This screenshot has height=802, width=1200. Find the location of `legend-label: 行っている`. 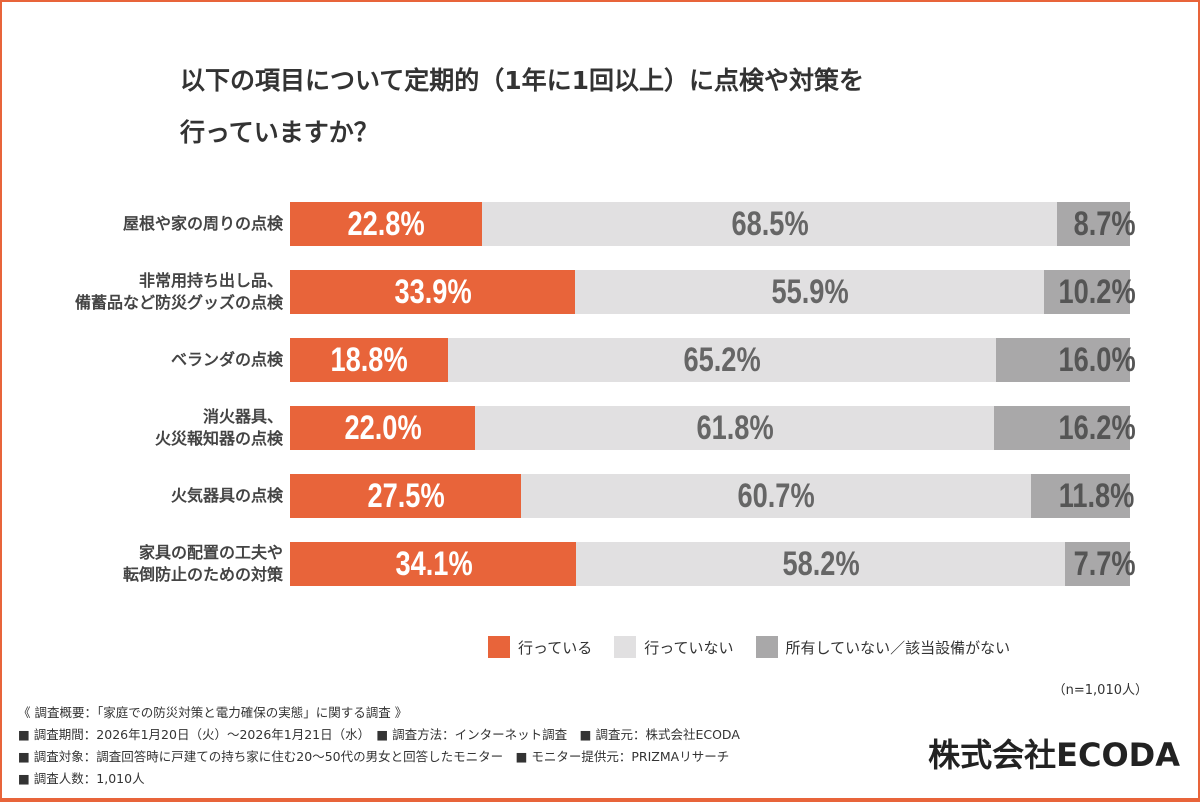

legend-label: 行っている is located at coordinates (555, 647).